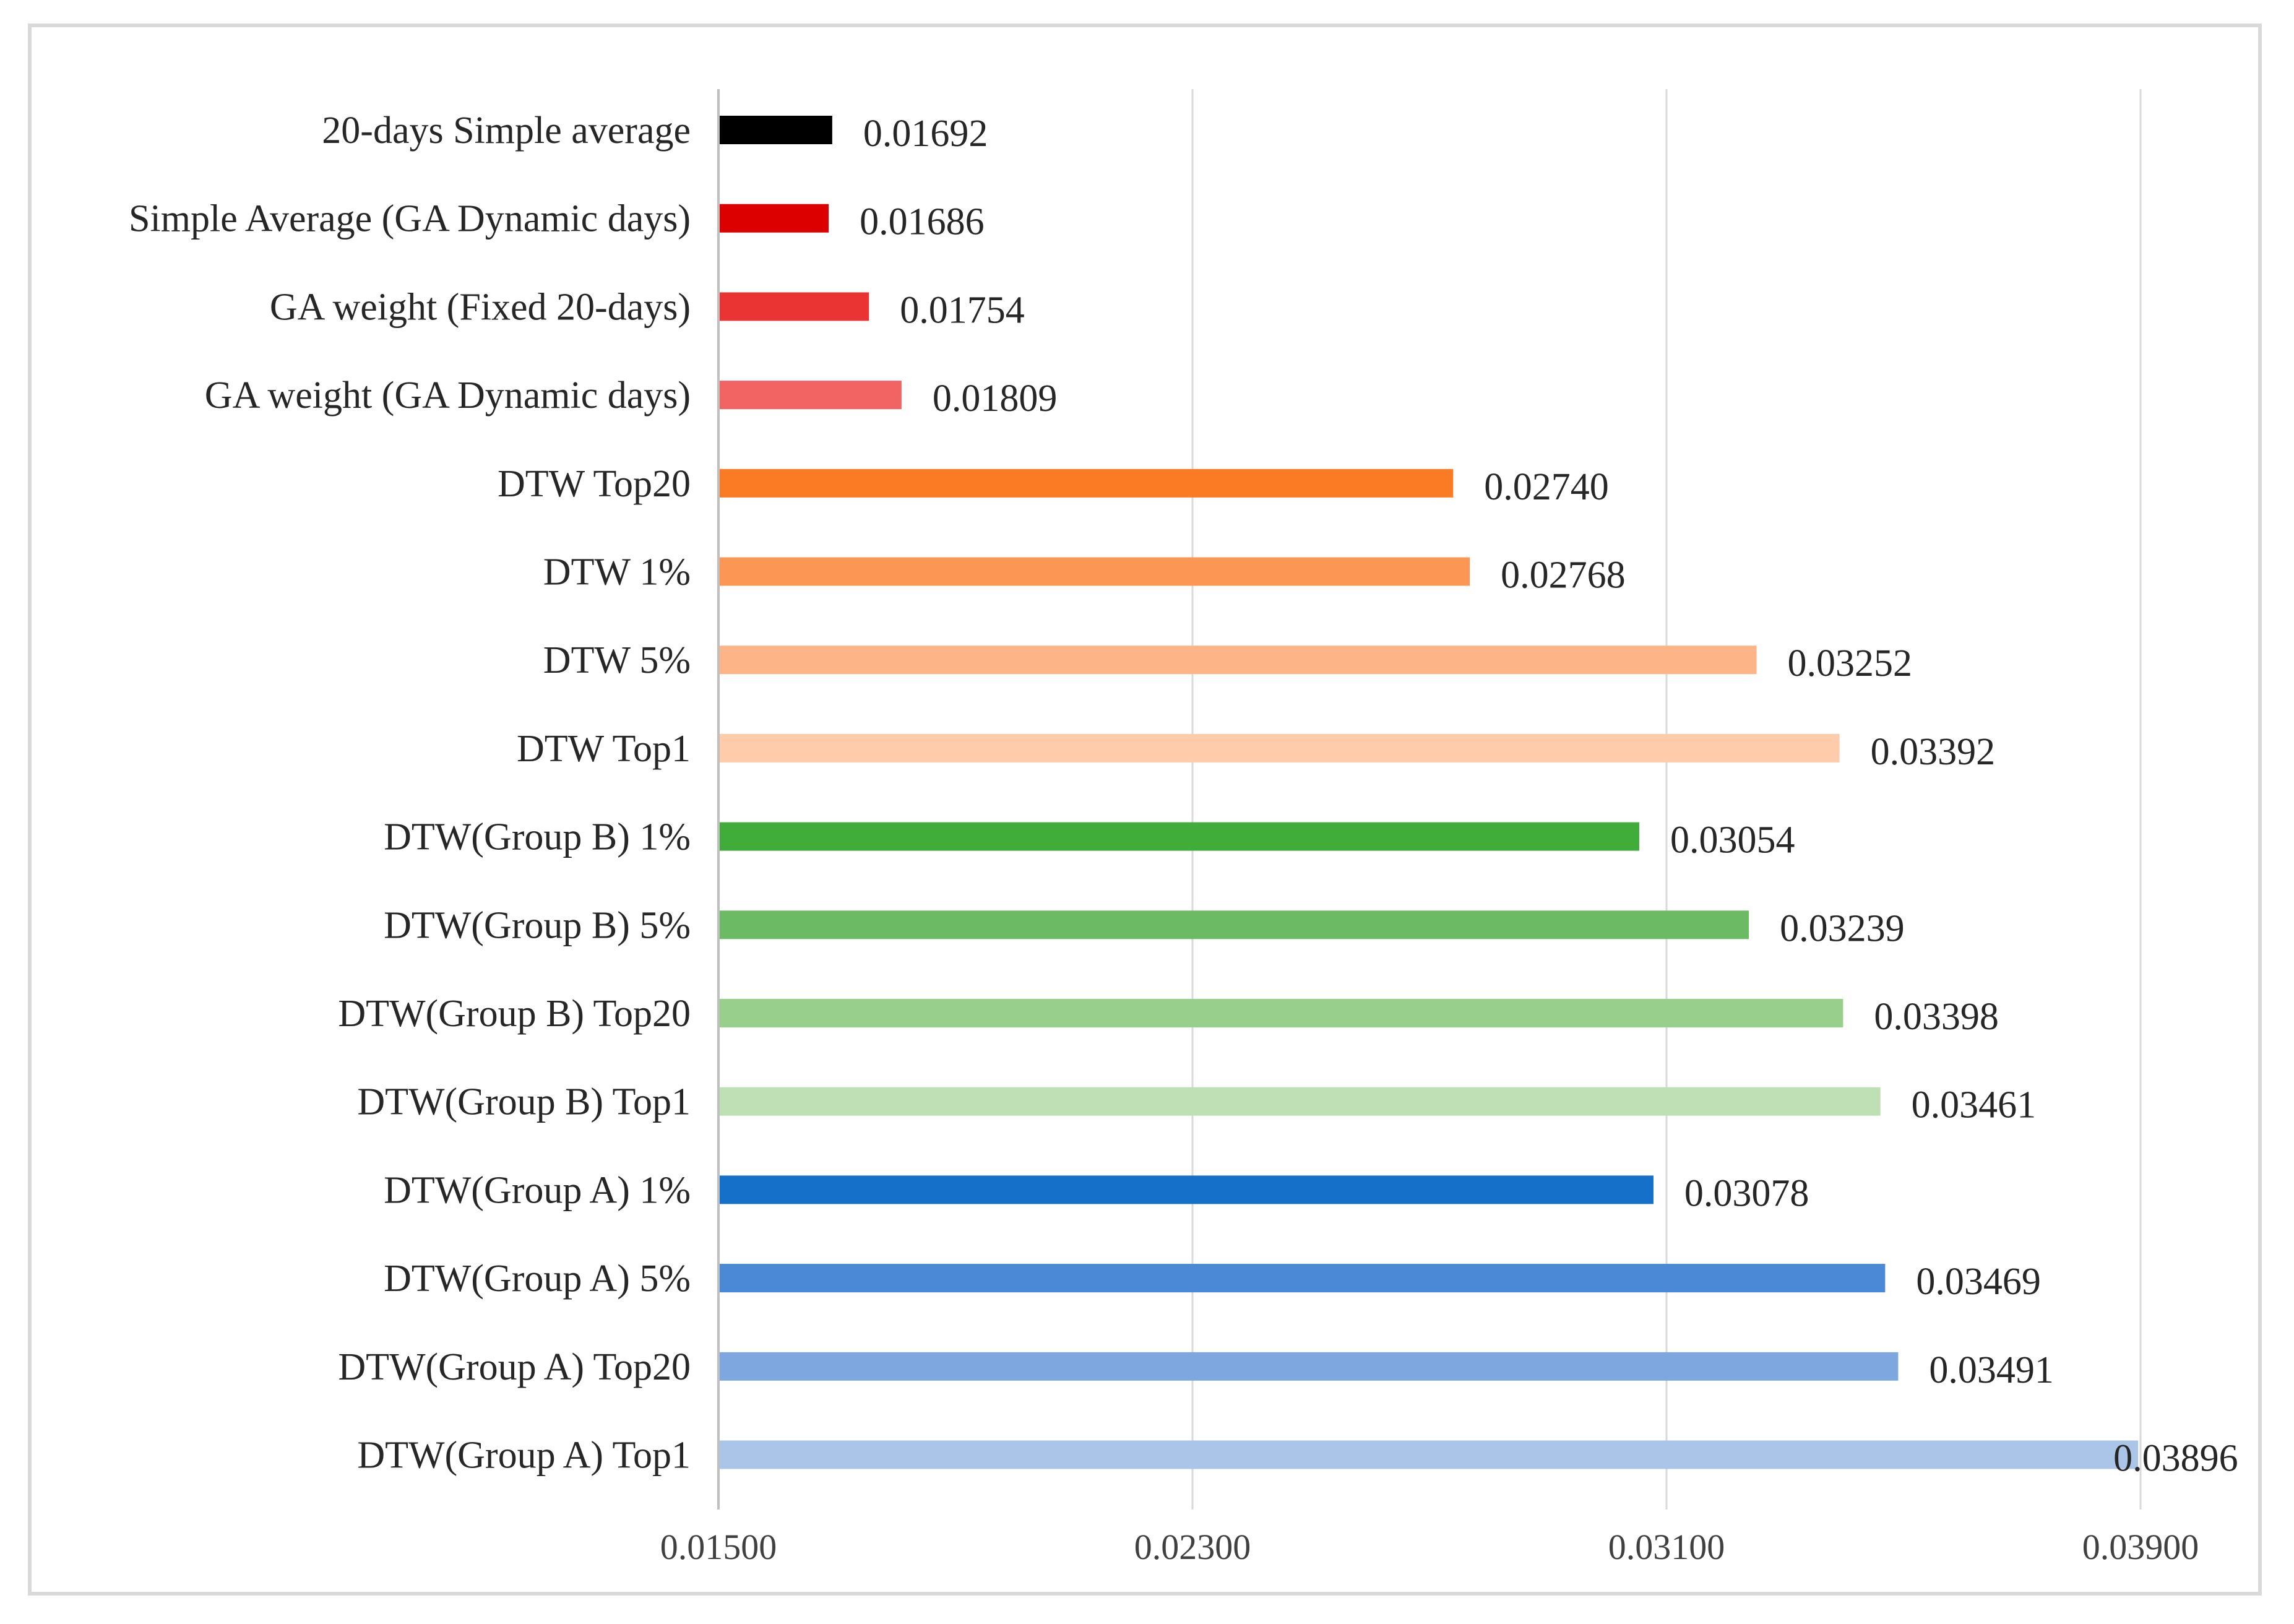  Describe the element at coordinates (617, 660) in the screenshot. I see `category-label: DTW 5%` at that location.